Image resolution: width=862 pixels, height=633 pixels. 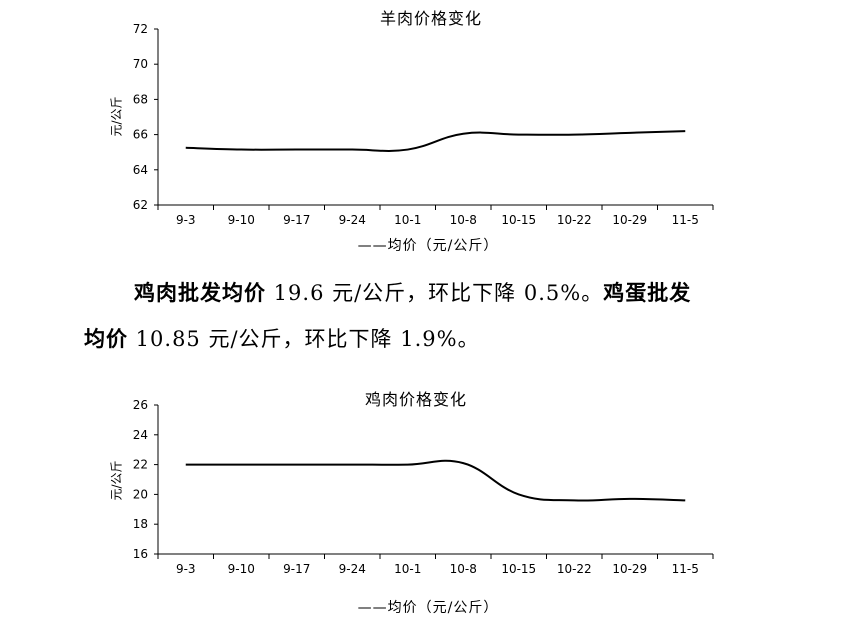 I want to click on y-tick-label: 16, so click(x=140, y=554).